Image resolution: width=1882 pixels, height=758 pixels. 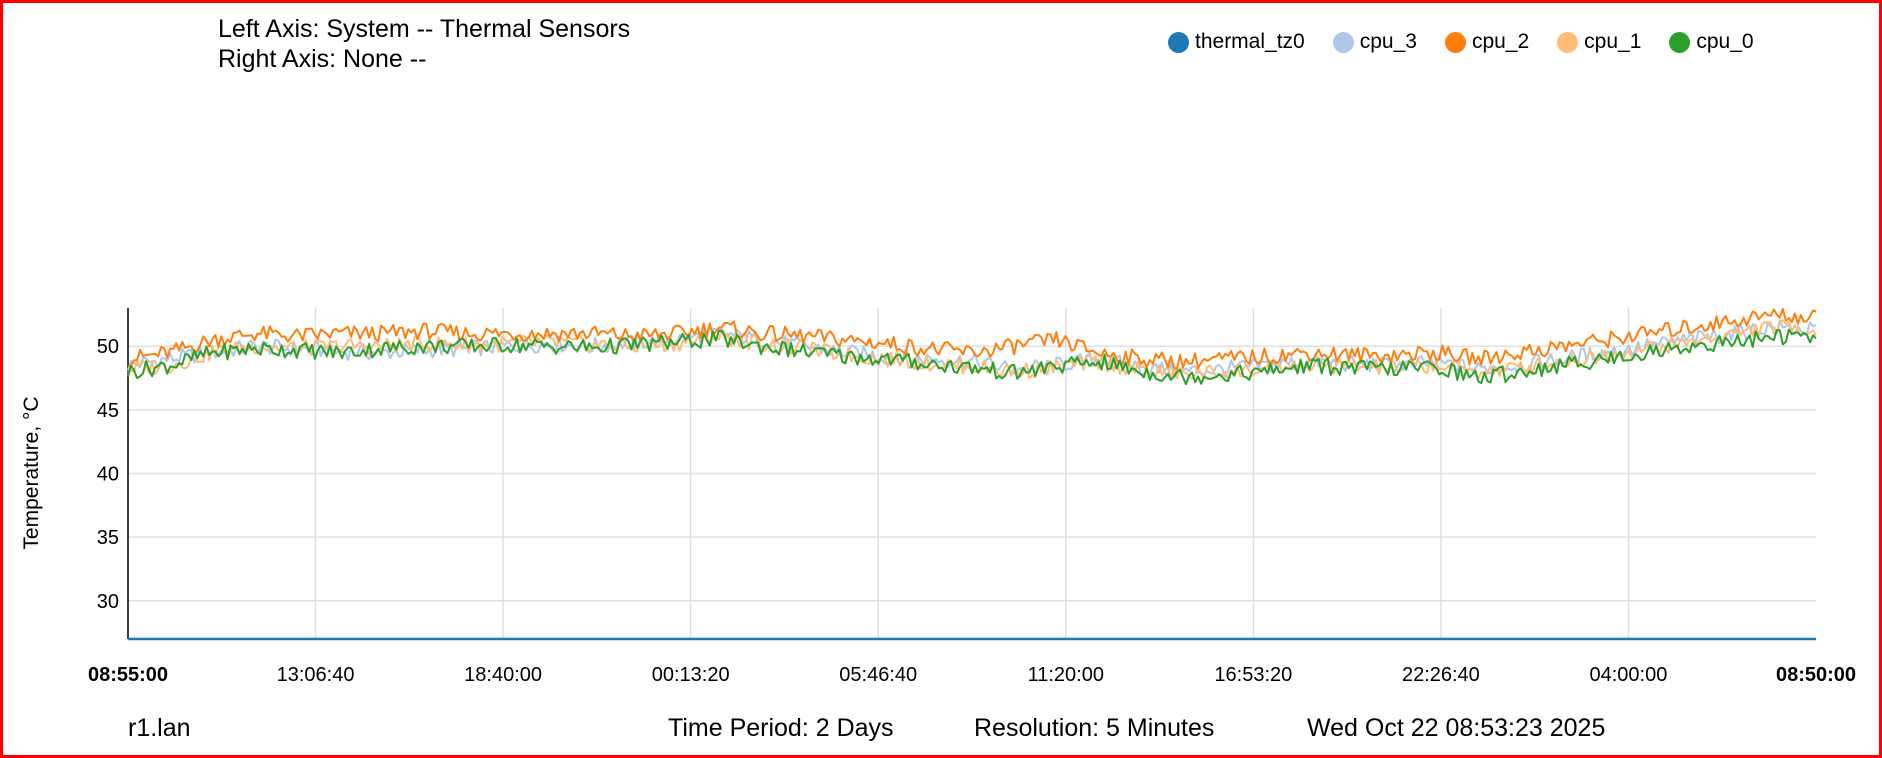 I want to click on x-tick-label: 13:06:40, so click(x=316, y=675).